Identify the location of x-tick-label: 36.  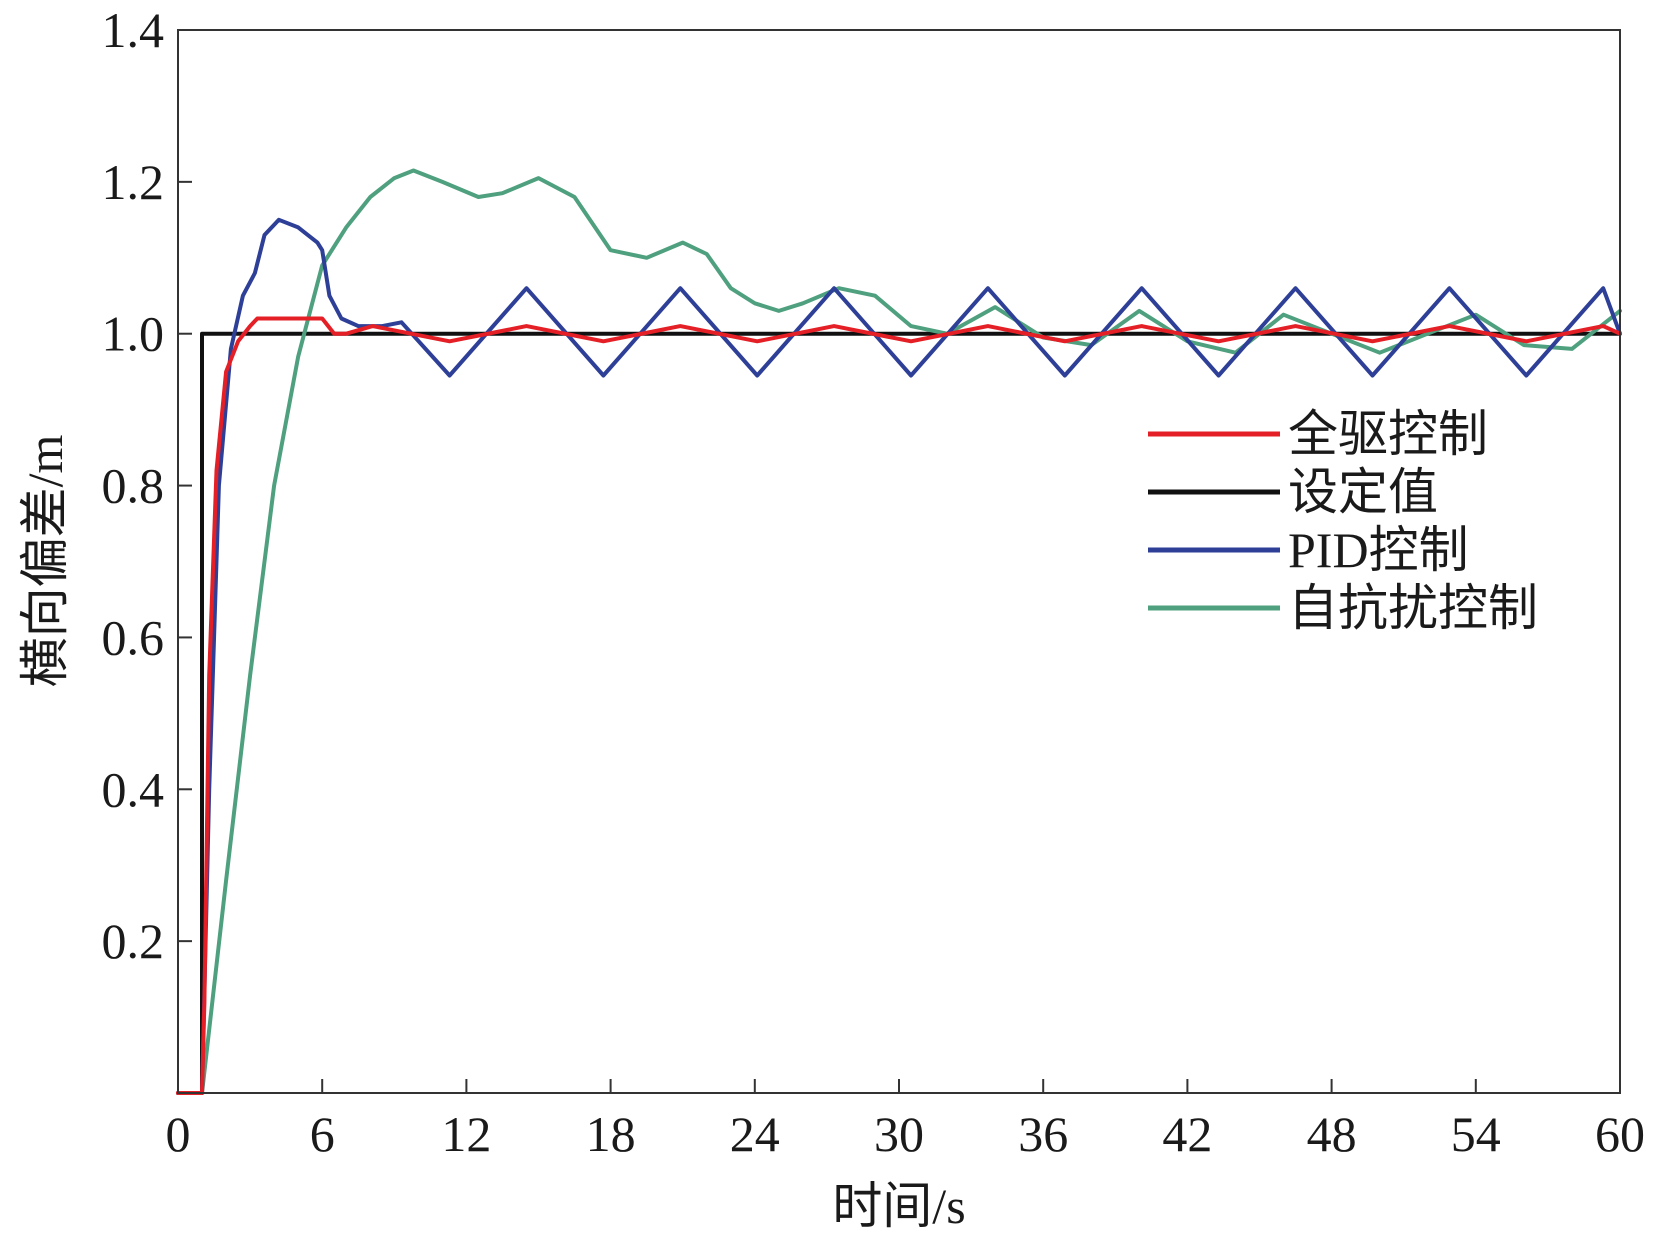
(1043, 1134).